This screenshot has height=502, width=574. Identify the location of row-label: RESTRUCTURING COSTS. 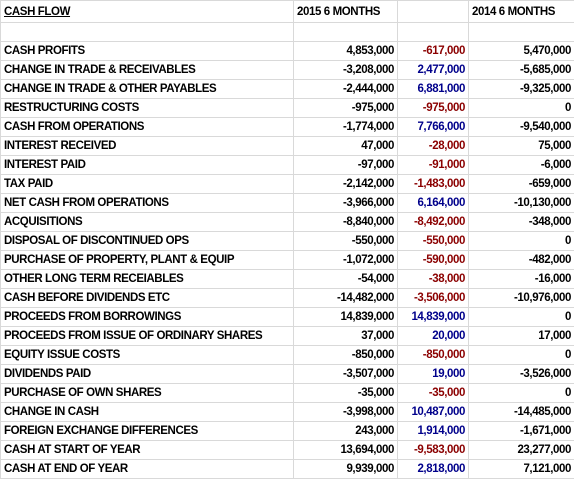
(147, 108).